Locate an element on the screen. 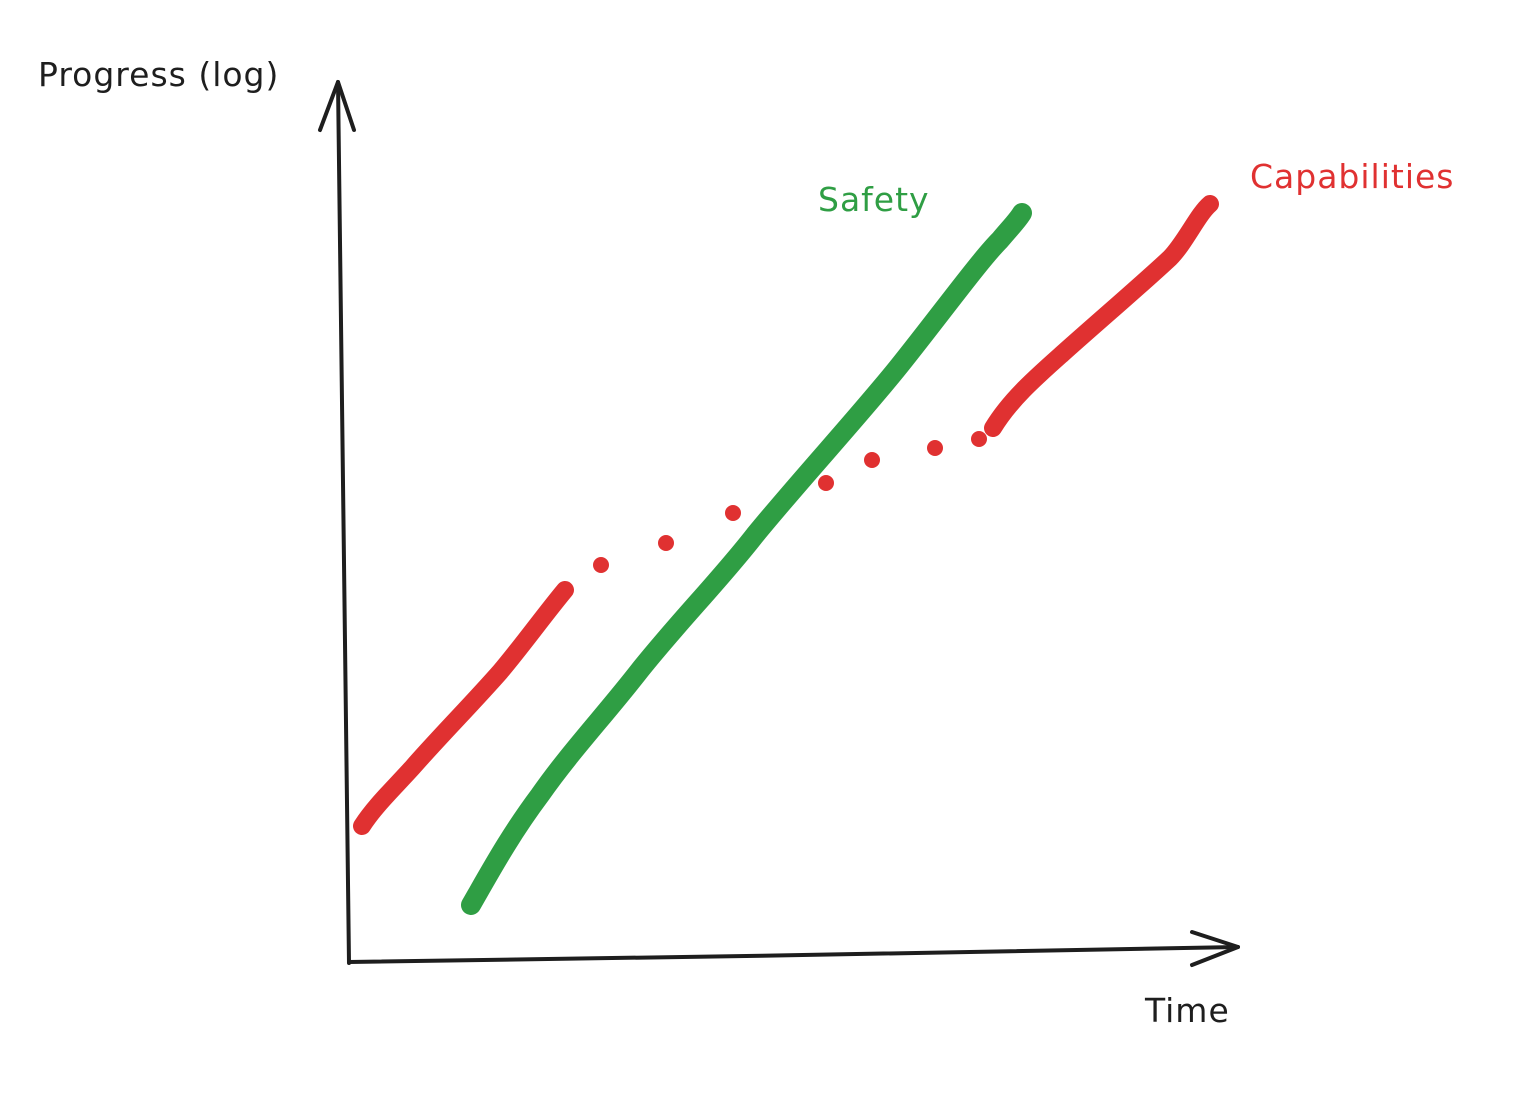  capabilities-line-early is located at coordinates (463, 708).